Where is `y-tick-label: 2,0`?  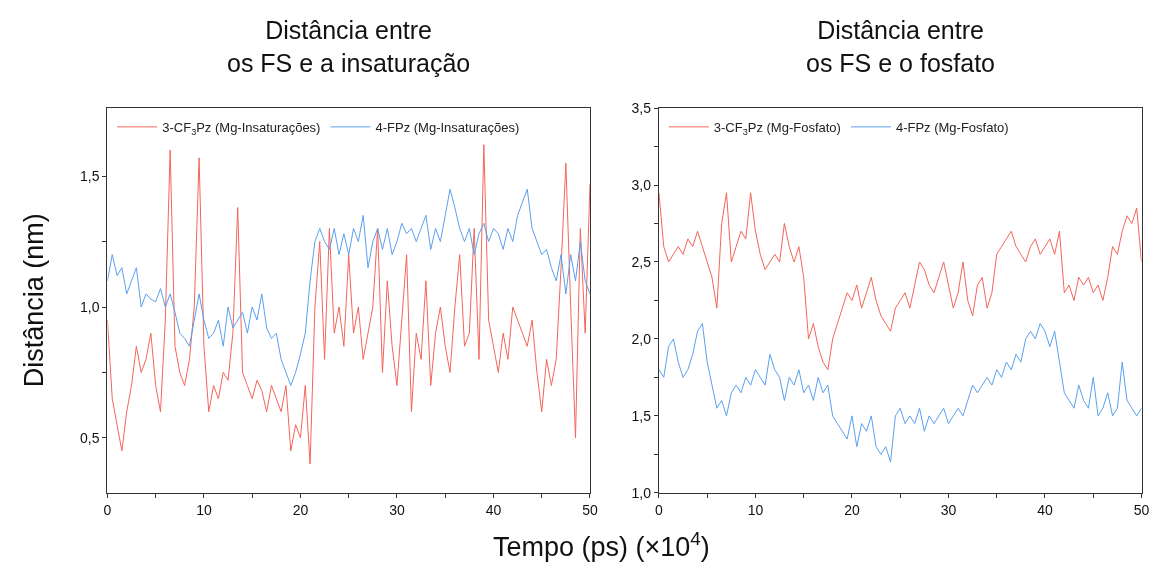 y-tick-label: 2,0 is located at coordinates (641, 338).